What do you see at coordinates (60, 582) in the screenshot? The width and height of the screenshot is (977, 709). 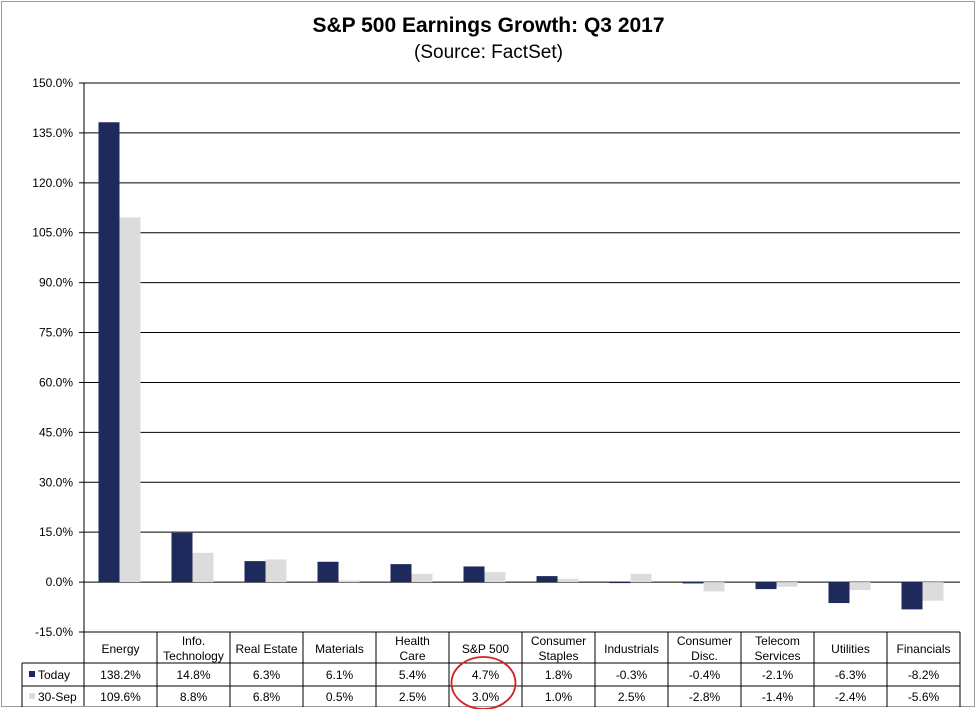 I see `y-tick-label: 0.0%` at bounding box center [60, 582].